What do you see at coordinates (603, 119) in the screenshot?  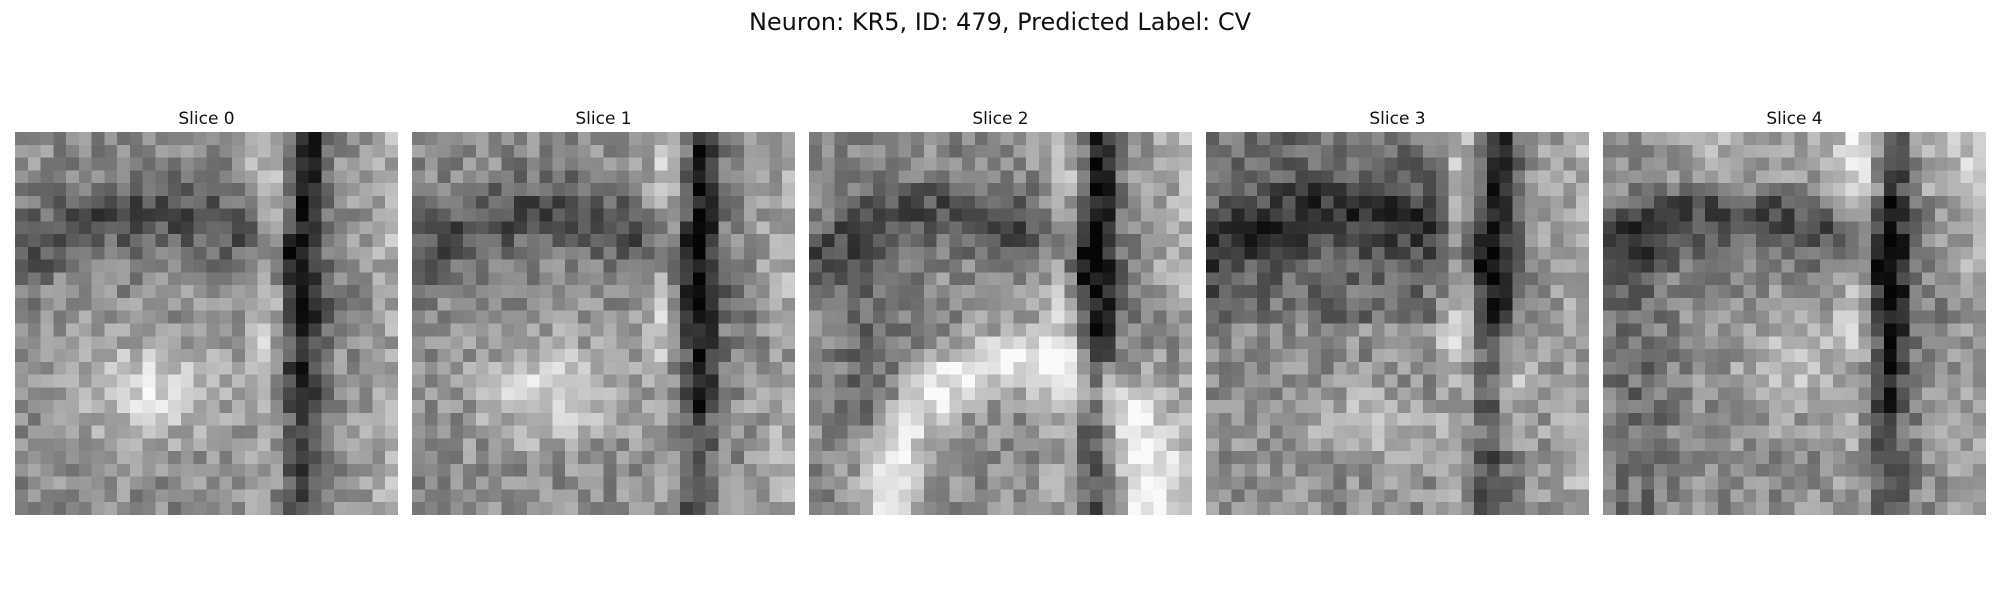 I see `slice-title-1: Slice 1` at bounding box center [603, 119].